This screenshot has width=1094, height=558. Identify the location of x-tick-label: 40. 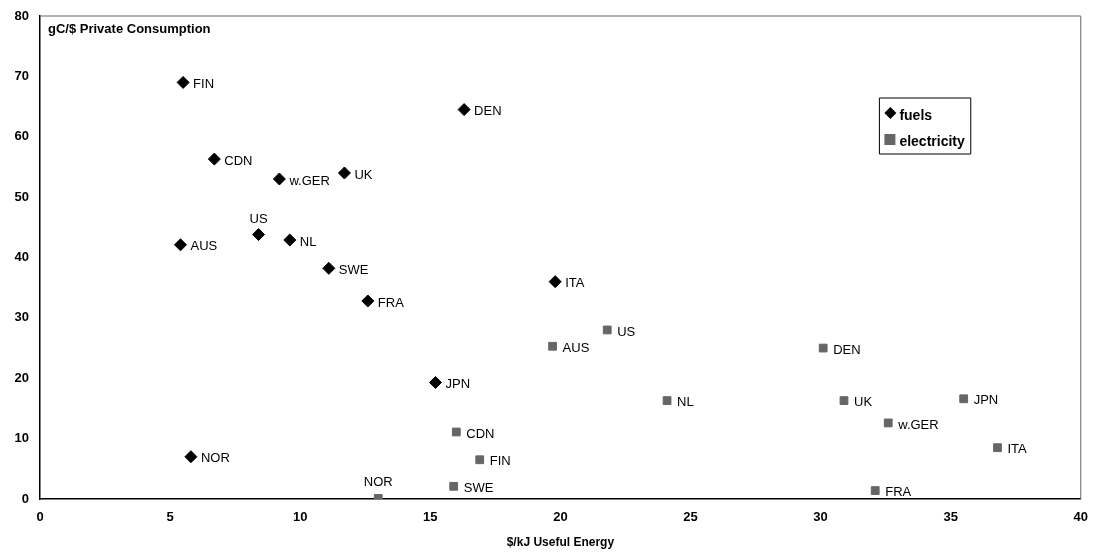
(1080, 517).